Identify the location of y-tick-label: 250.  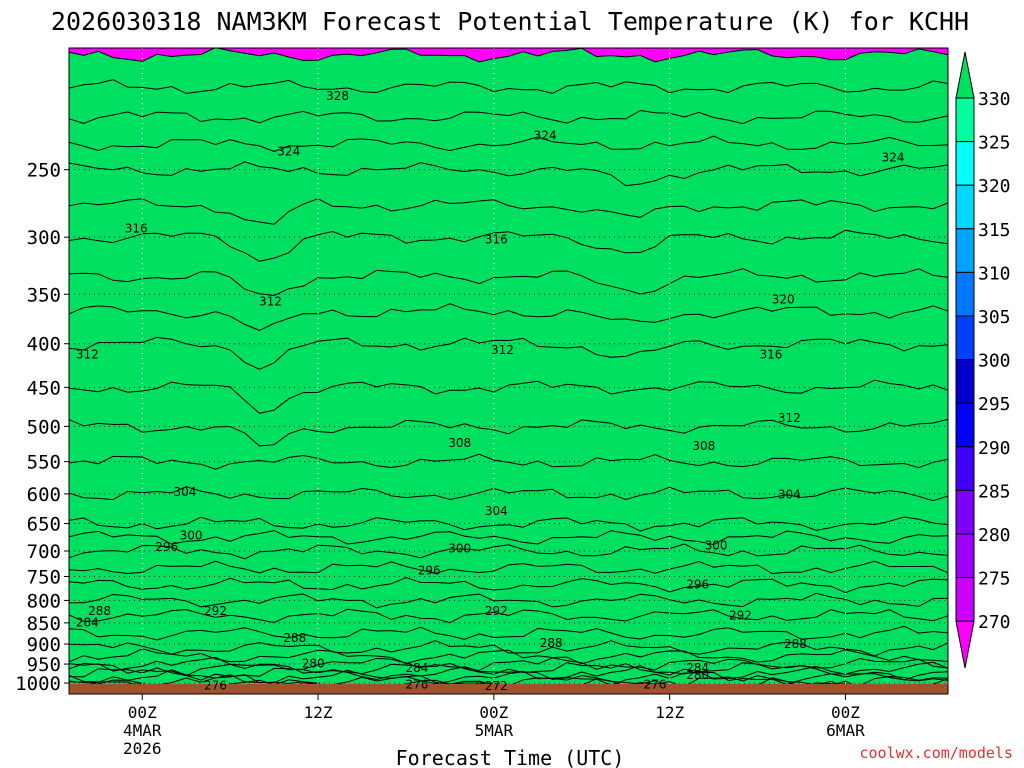
(44, 171).